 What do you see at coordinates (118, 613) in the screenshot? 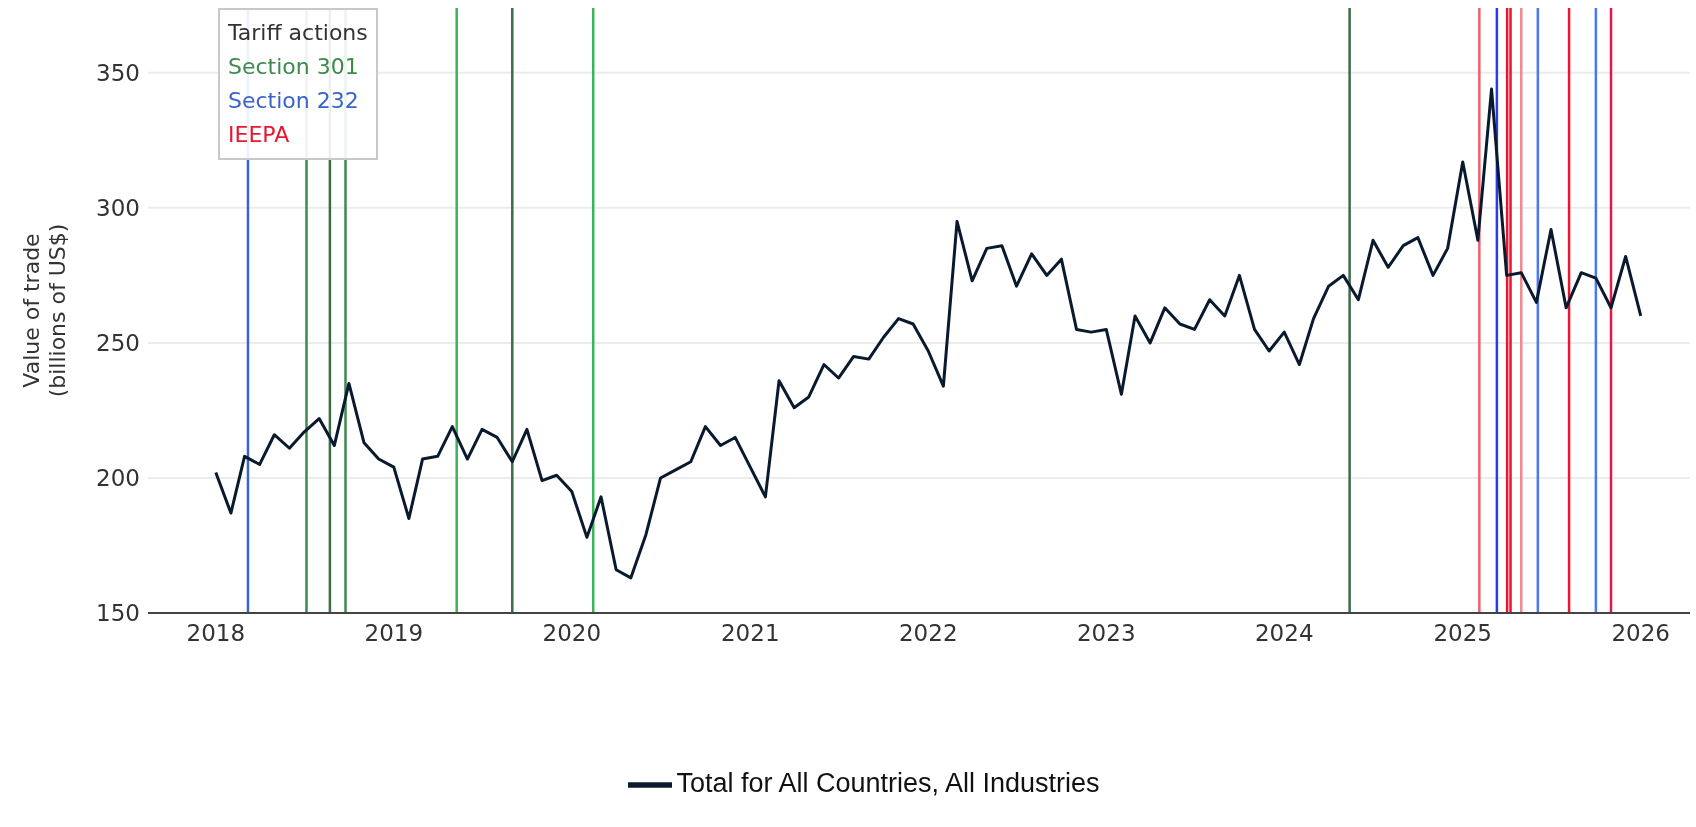
I see `y-tick-label: 150` at bounding box center [118, 613].